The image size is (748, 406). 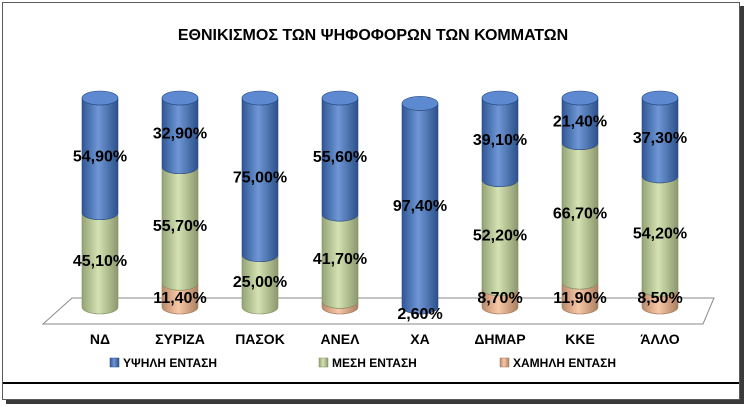 What do you see at coordinates (100, 156) in the screenshot?
I see `data-label: 54,90%` at bounding box center [100, 156].